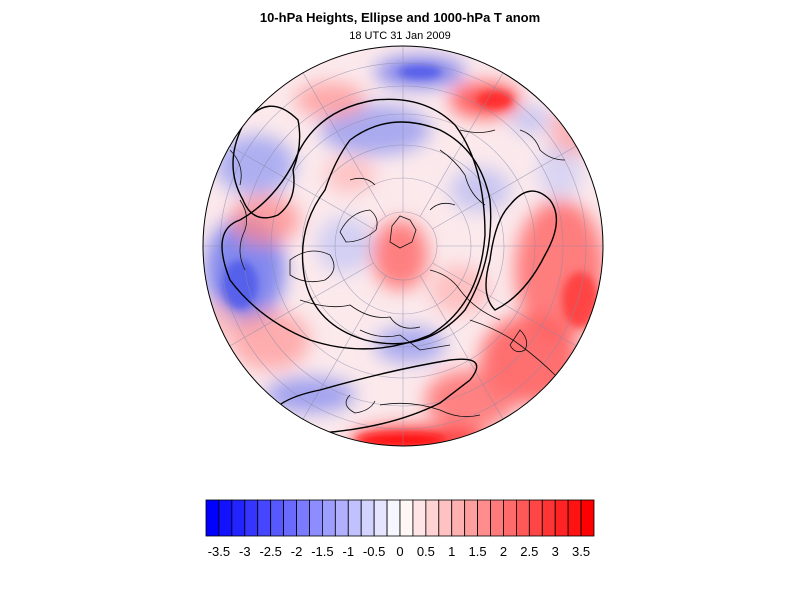 The width and height of the screenshot is (800, 600). Describe the element at coordinates (219, 551) in the screenshot. I see `colorbar-tick-label: -3.5` at that location.